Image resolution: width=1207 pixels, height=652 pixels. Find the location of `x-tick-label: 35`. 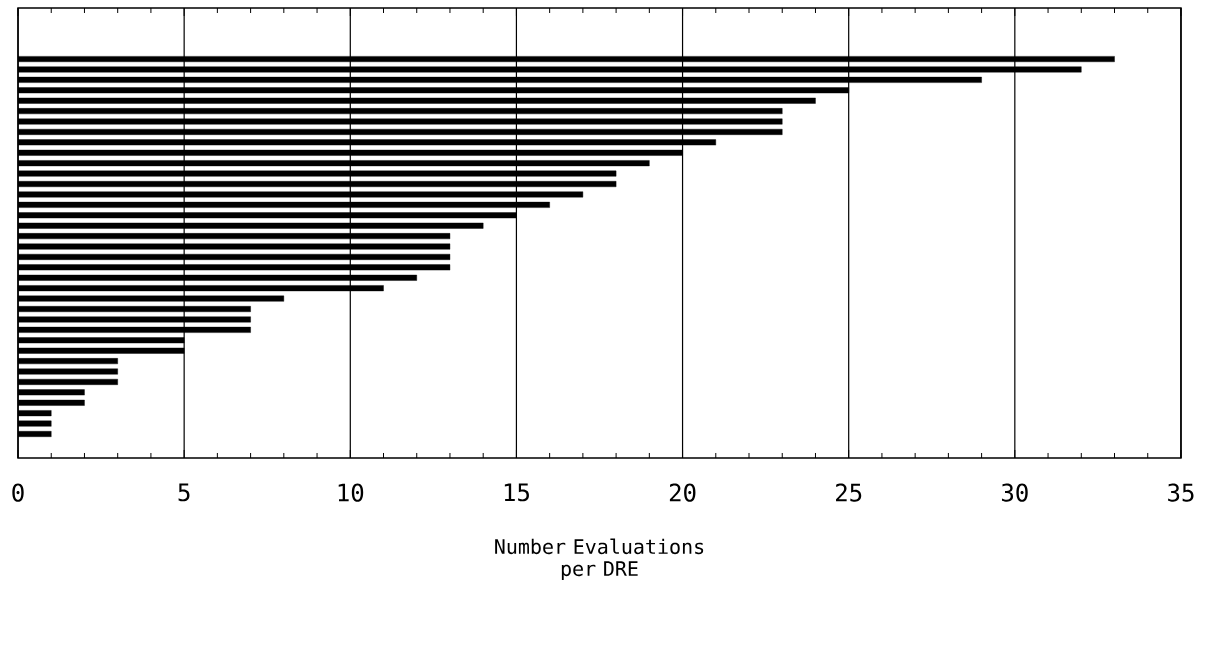

x-tick-label: 35 is located at coordinates (1181, 492).